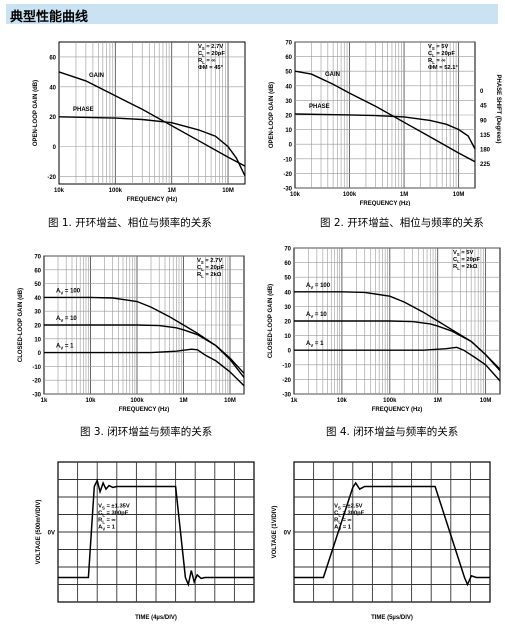 The width and height of the screenshot is (505, 625). Describe the element at coordinates (498, 108) in the screenshot. I see `y2-axis-label: PHASE SHIFT (Degrees)` at that location.